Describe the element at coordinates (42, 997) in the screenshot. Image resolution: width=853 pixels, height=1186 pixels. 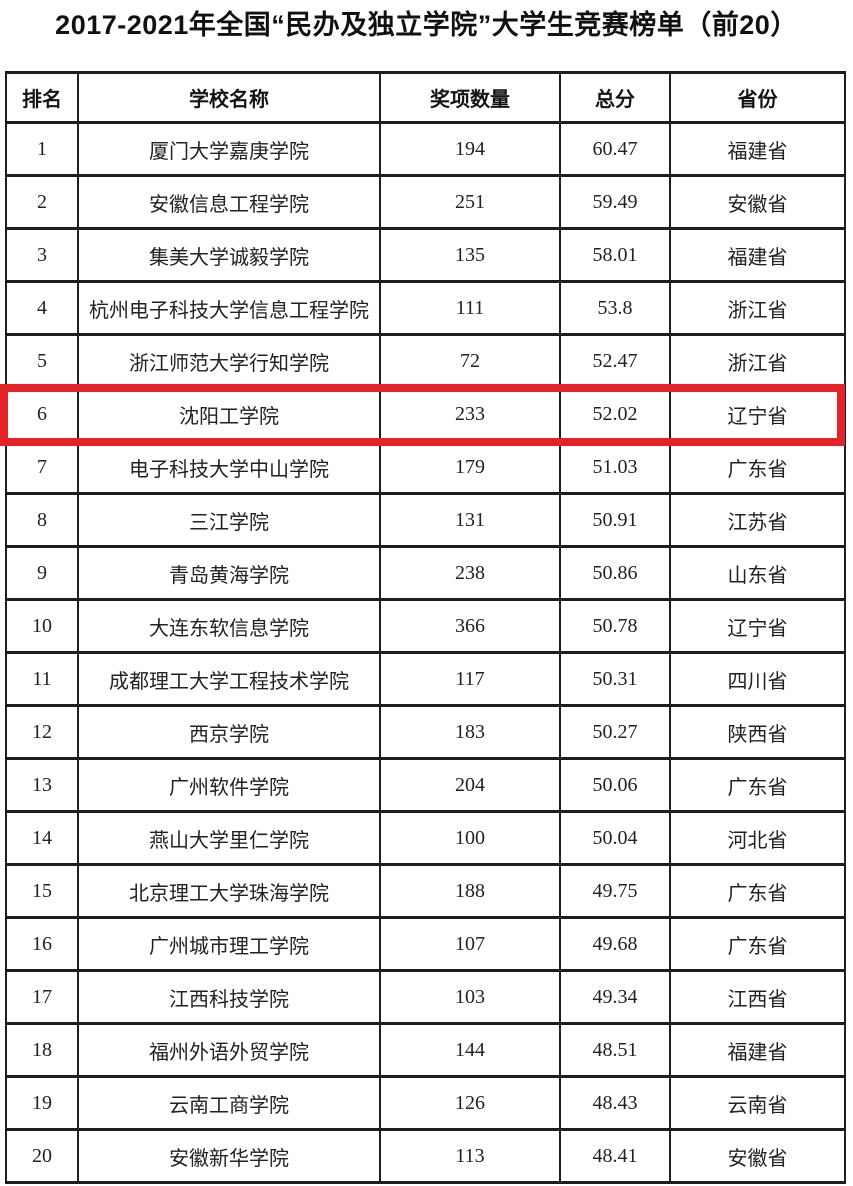
I see `rank-cell: 17` at that location.